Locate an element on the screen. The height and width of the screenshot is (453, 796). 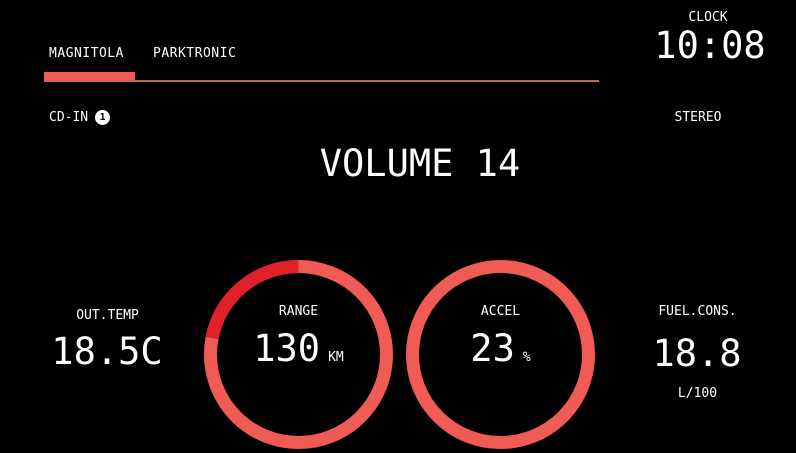
tab-magnitola: MAGNITOLA is located at coordinates (86, 53).